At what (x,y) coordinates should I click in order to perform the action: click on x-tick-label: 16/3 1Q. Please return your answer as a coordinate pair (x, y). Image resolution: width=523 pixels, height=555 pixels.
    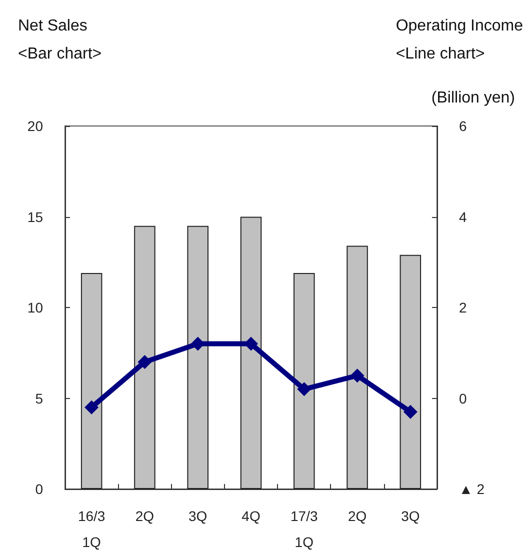
    Looking at the image, I should click on (92, 529).